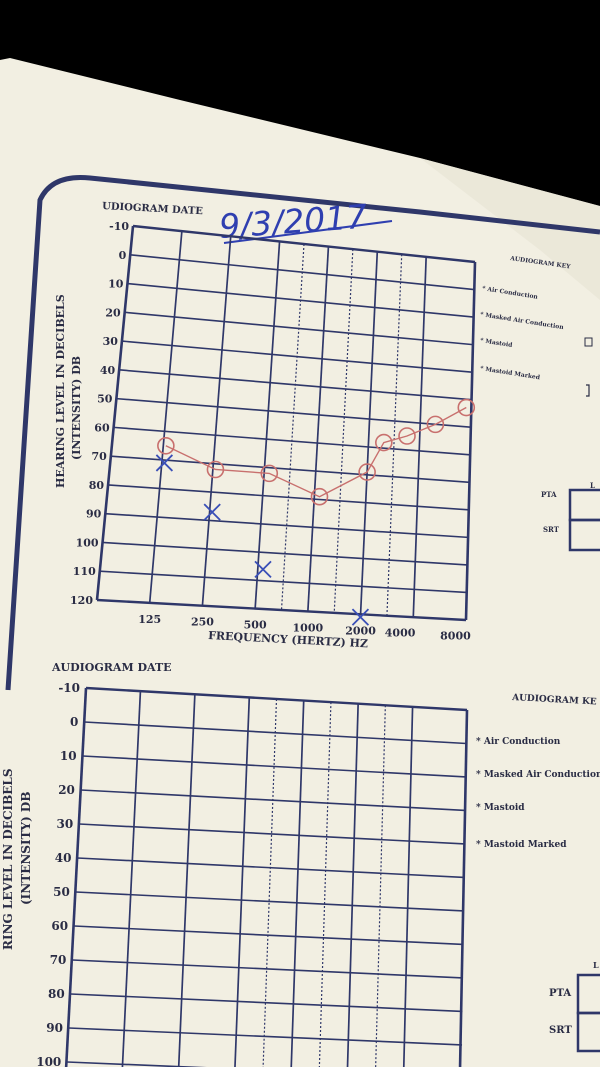 The width and height of the screenshot is (600, 1067). What do you see at coordinates (74, 722) in the screenshot?
I see `y-tick-label: 0` at bounding box center [74, 722].